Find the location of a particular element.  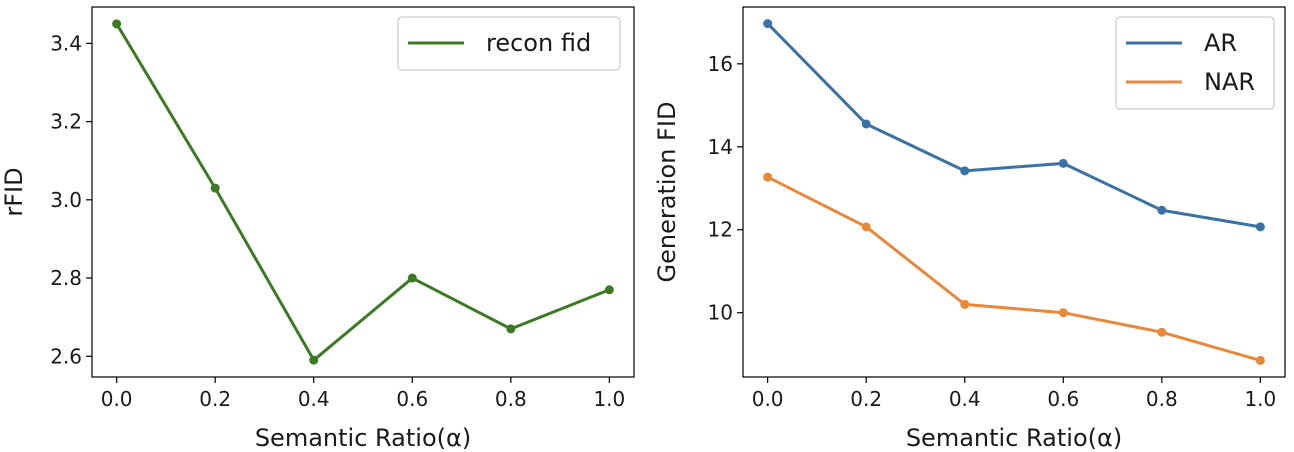

y-tick-label: 16 is located at coordinates (720, 64).